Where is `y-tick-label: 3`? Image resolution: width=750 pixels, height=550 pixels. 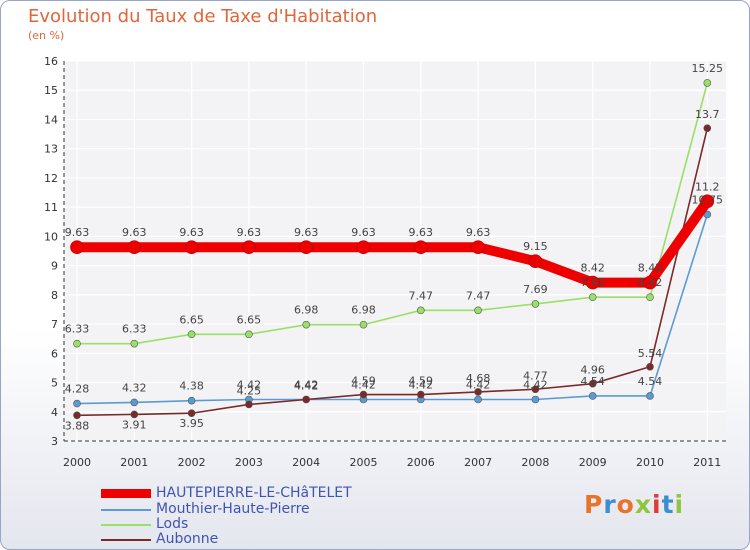
y-tick-label: 3 is located at coordinates (54, 441).